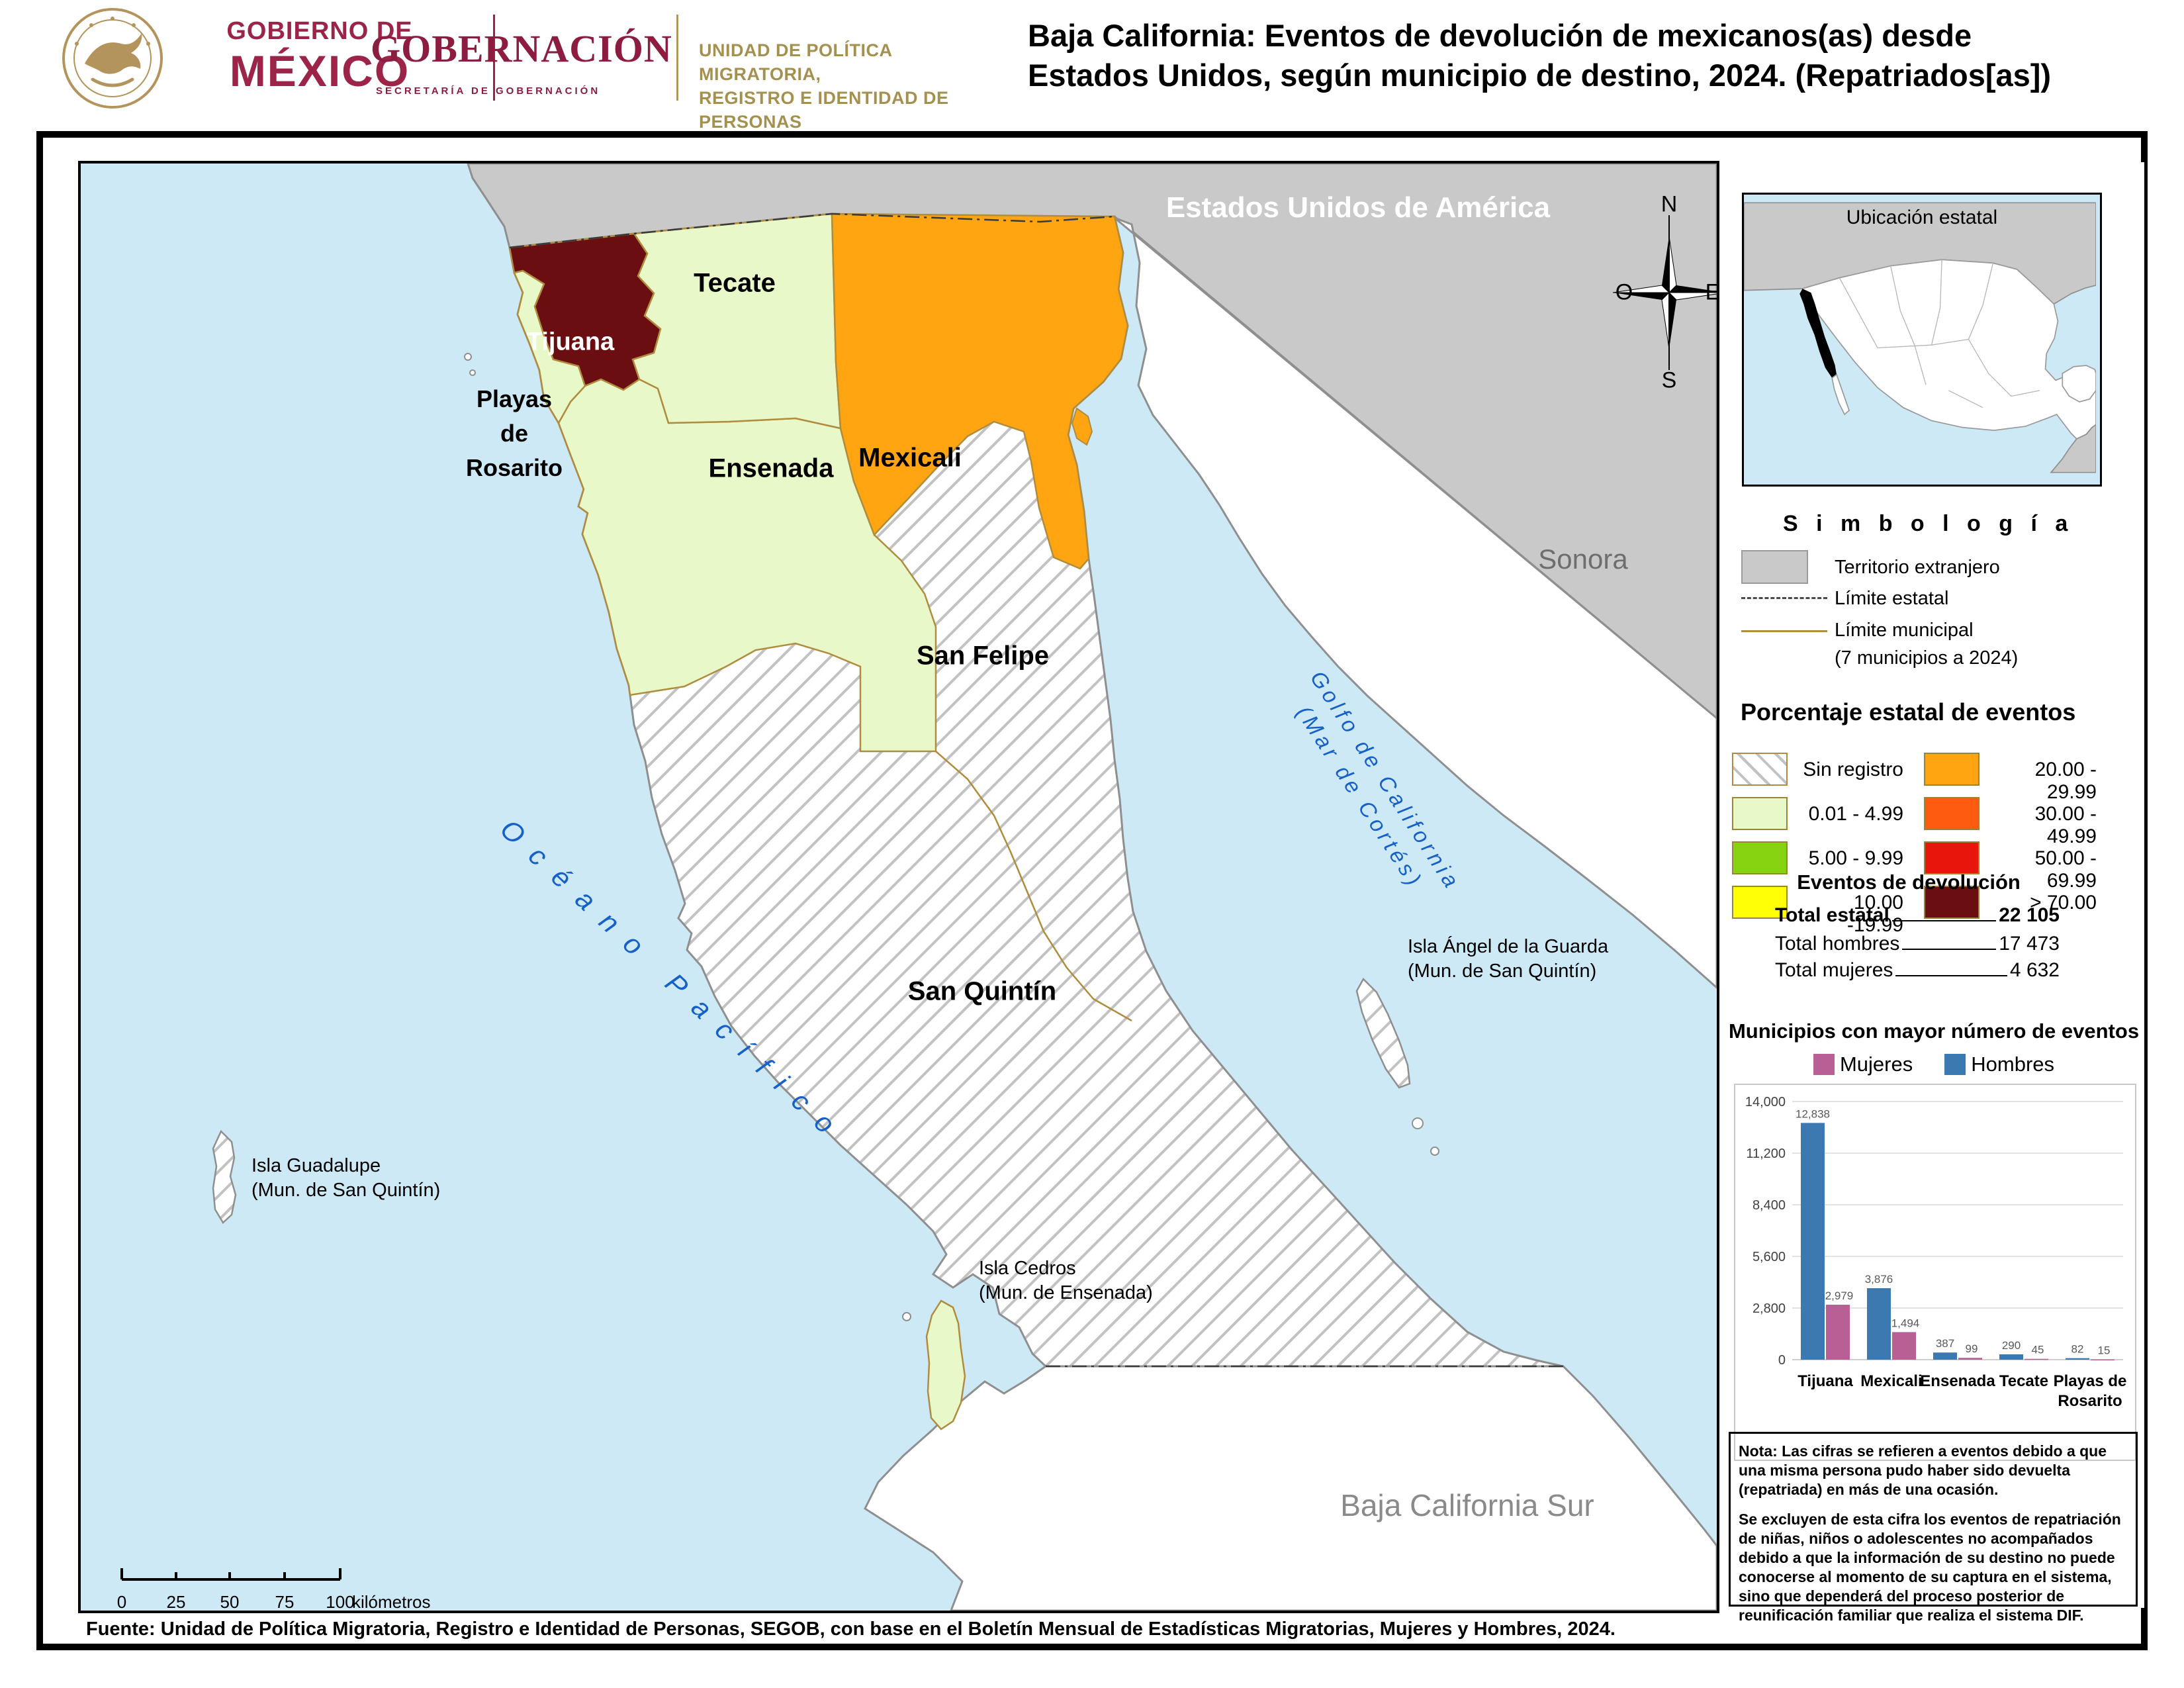 Image resolution: width=2184 pixels, height=1688 pixels. What do you see at coordinates (2065, 825) in the screenshot?
I see `legend-label-30-49: 30.00 - 49.99` at bounding box center [2065, 825].